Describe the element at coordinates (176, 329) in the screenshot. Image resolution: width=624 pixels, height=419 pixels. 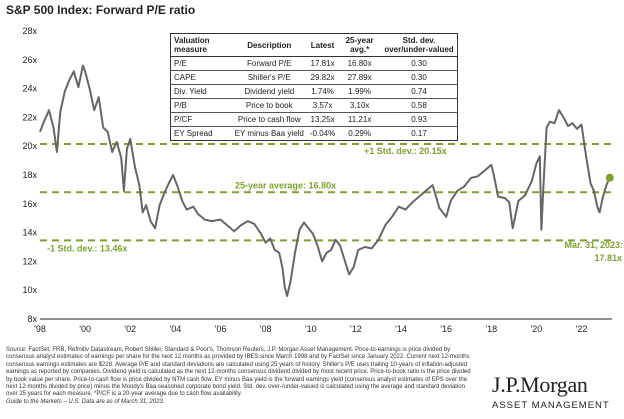
I see `x-tick-label: '04` at that location.